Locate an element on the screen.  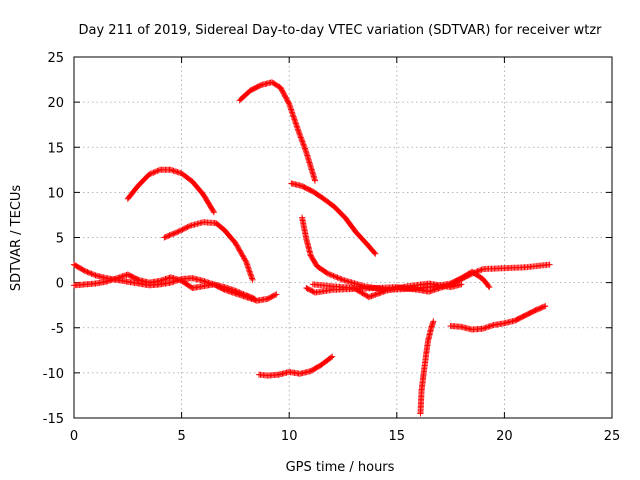
x-axis-label: GPS time / hours is located at coordinates (340, 467).